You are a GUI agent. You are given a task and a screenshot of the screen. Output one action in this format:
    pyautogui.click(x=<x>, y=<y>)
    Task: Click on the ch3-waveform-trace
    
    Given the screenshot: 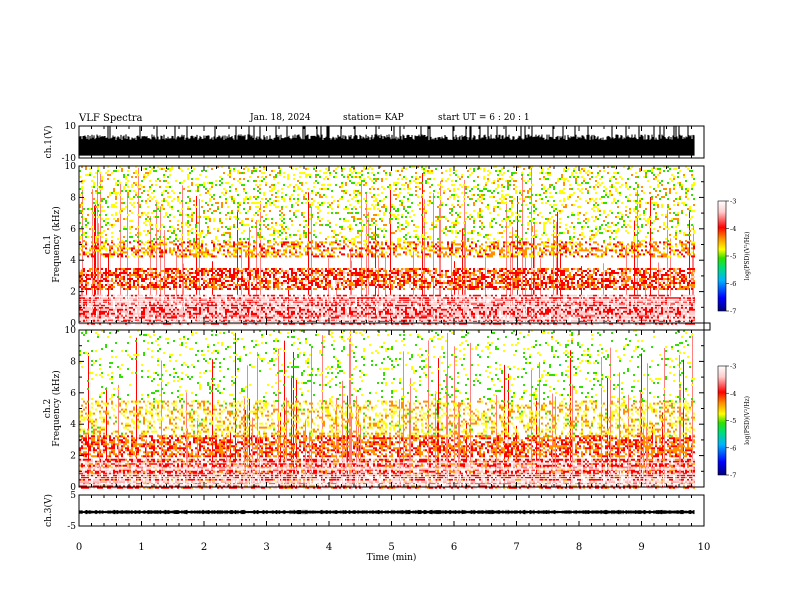 What is the action you would take?
    pyautogui.click(x=386, y=512)
    